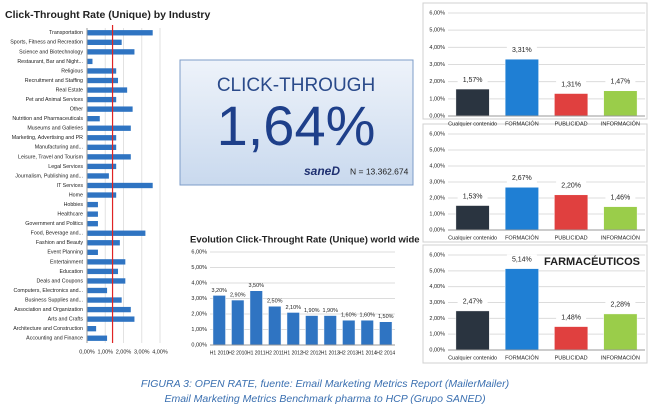  Describe the element at coordinates (274, 353) in the screenshot. I see `x-tick-label: H2 2011` at that location.